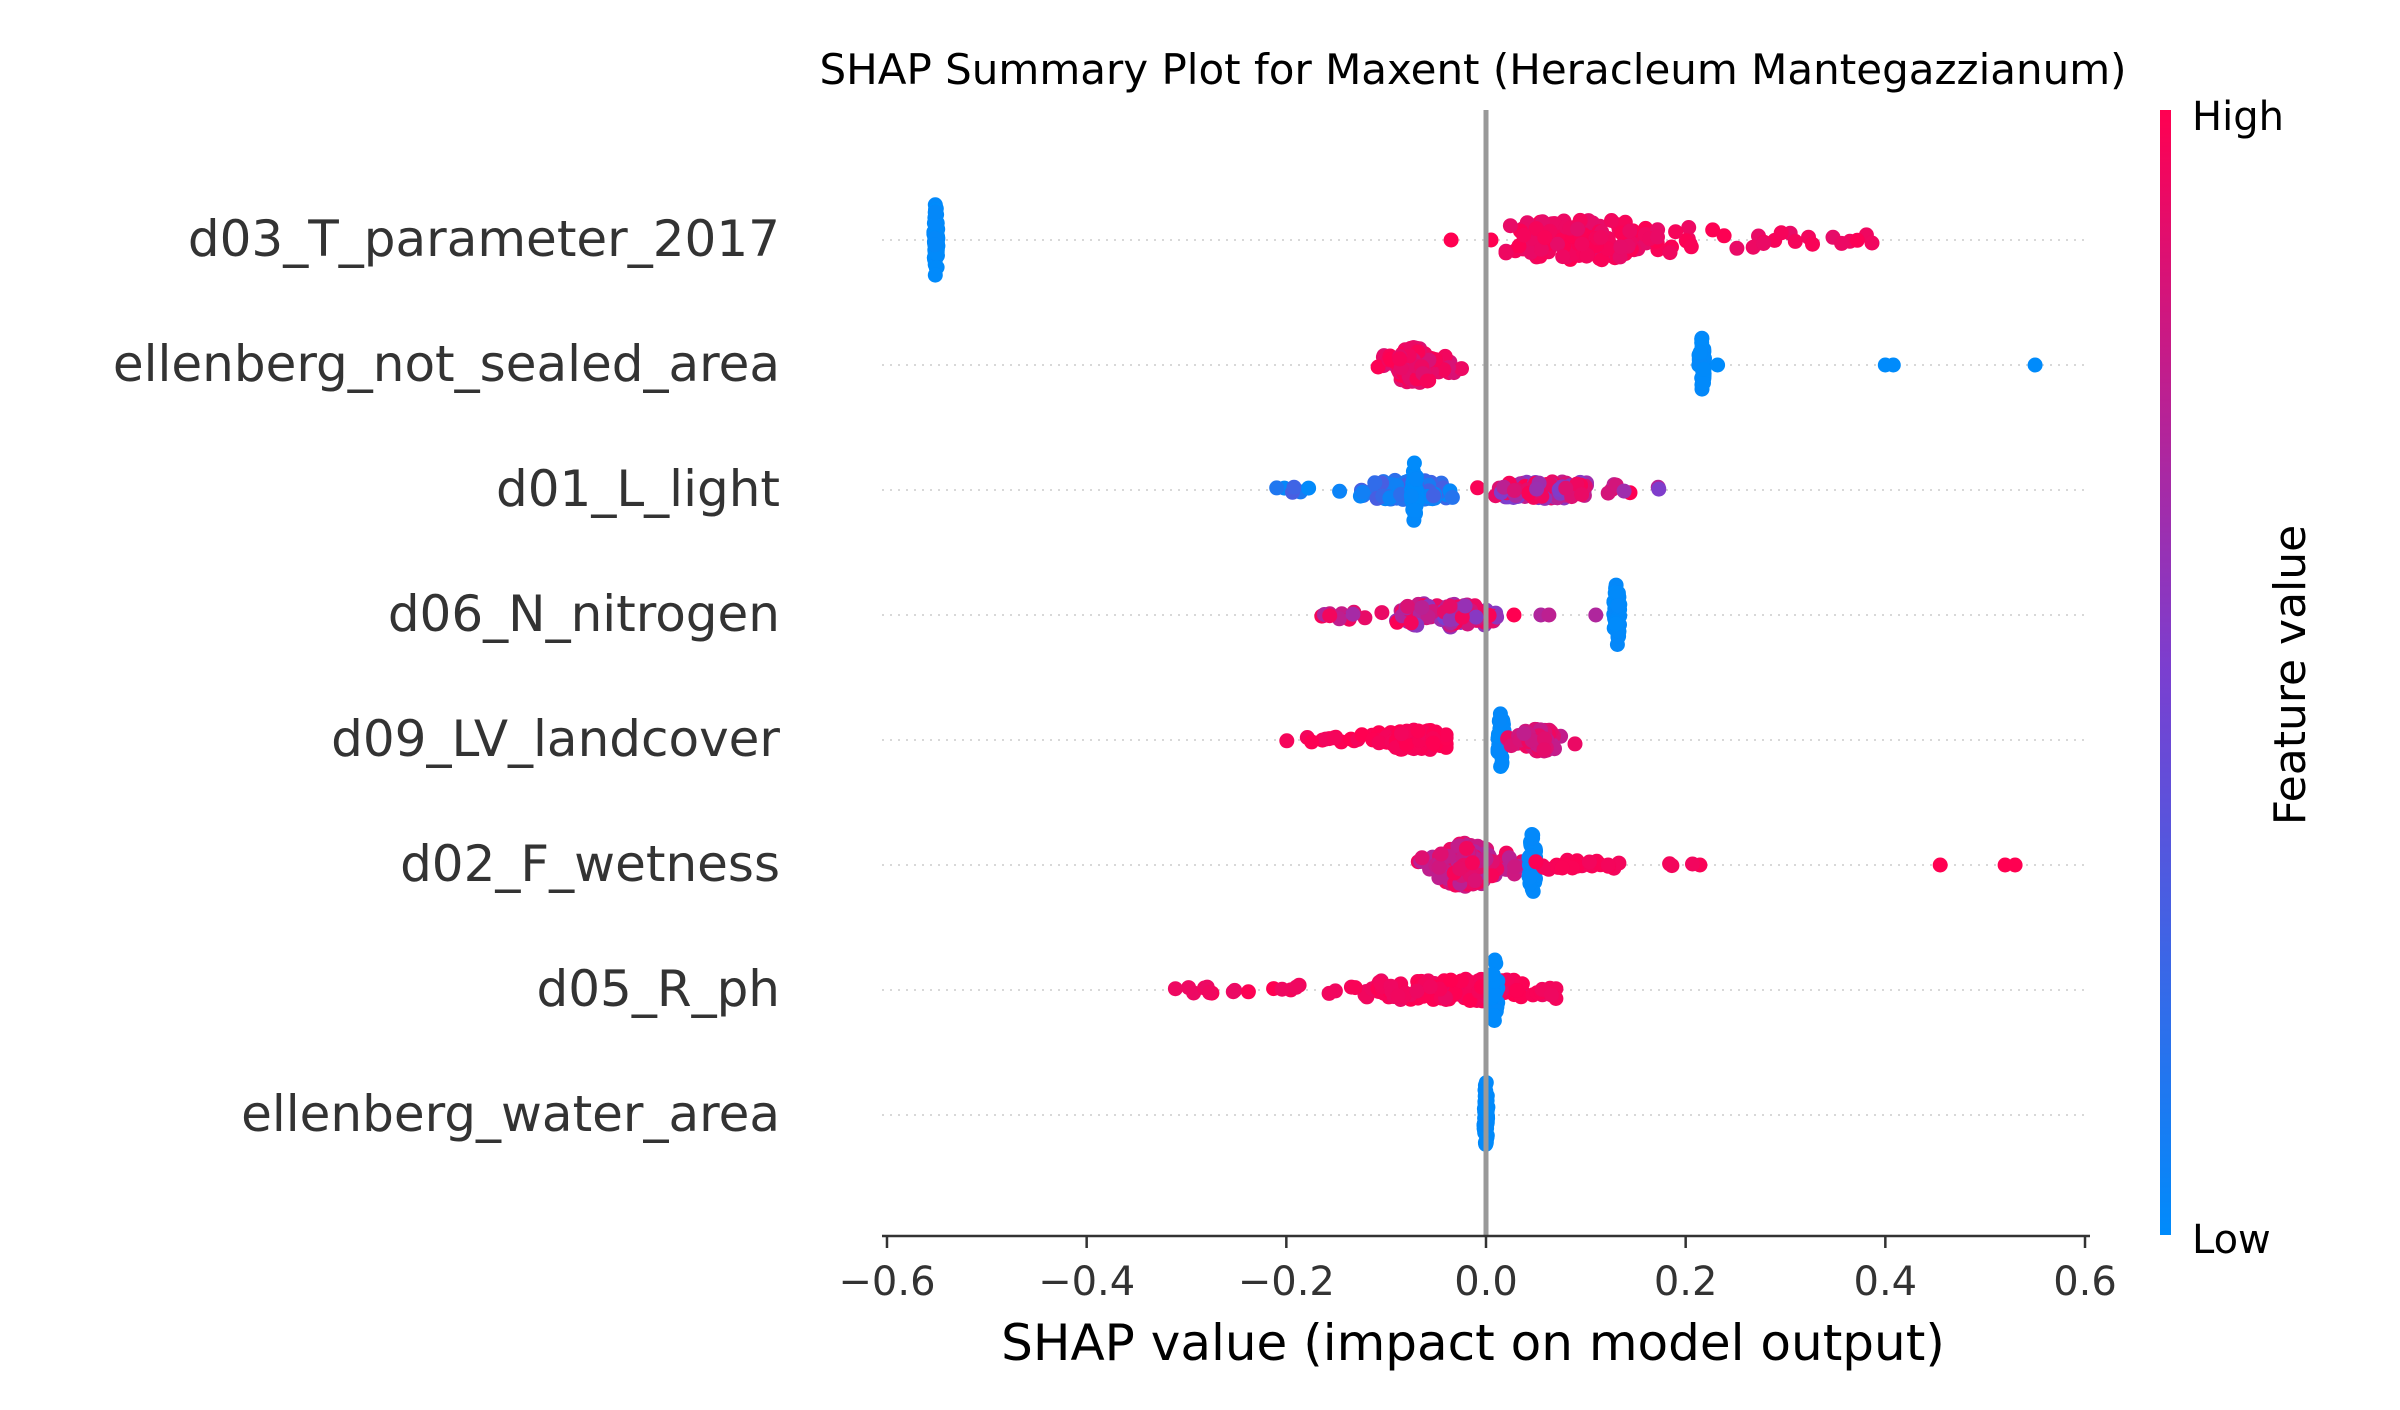  I want to click on colorbar-gradient, so click(2165, 672).